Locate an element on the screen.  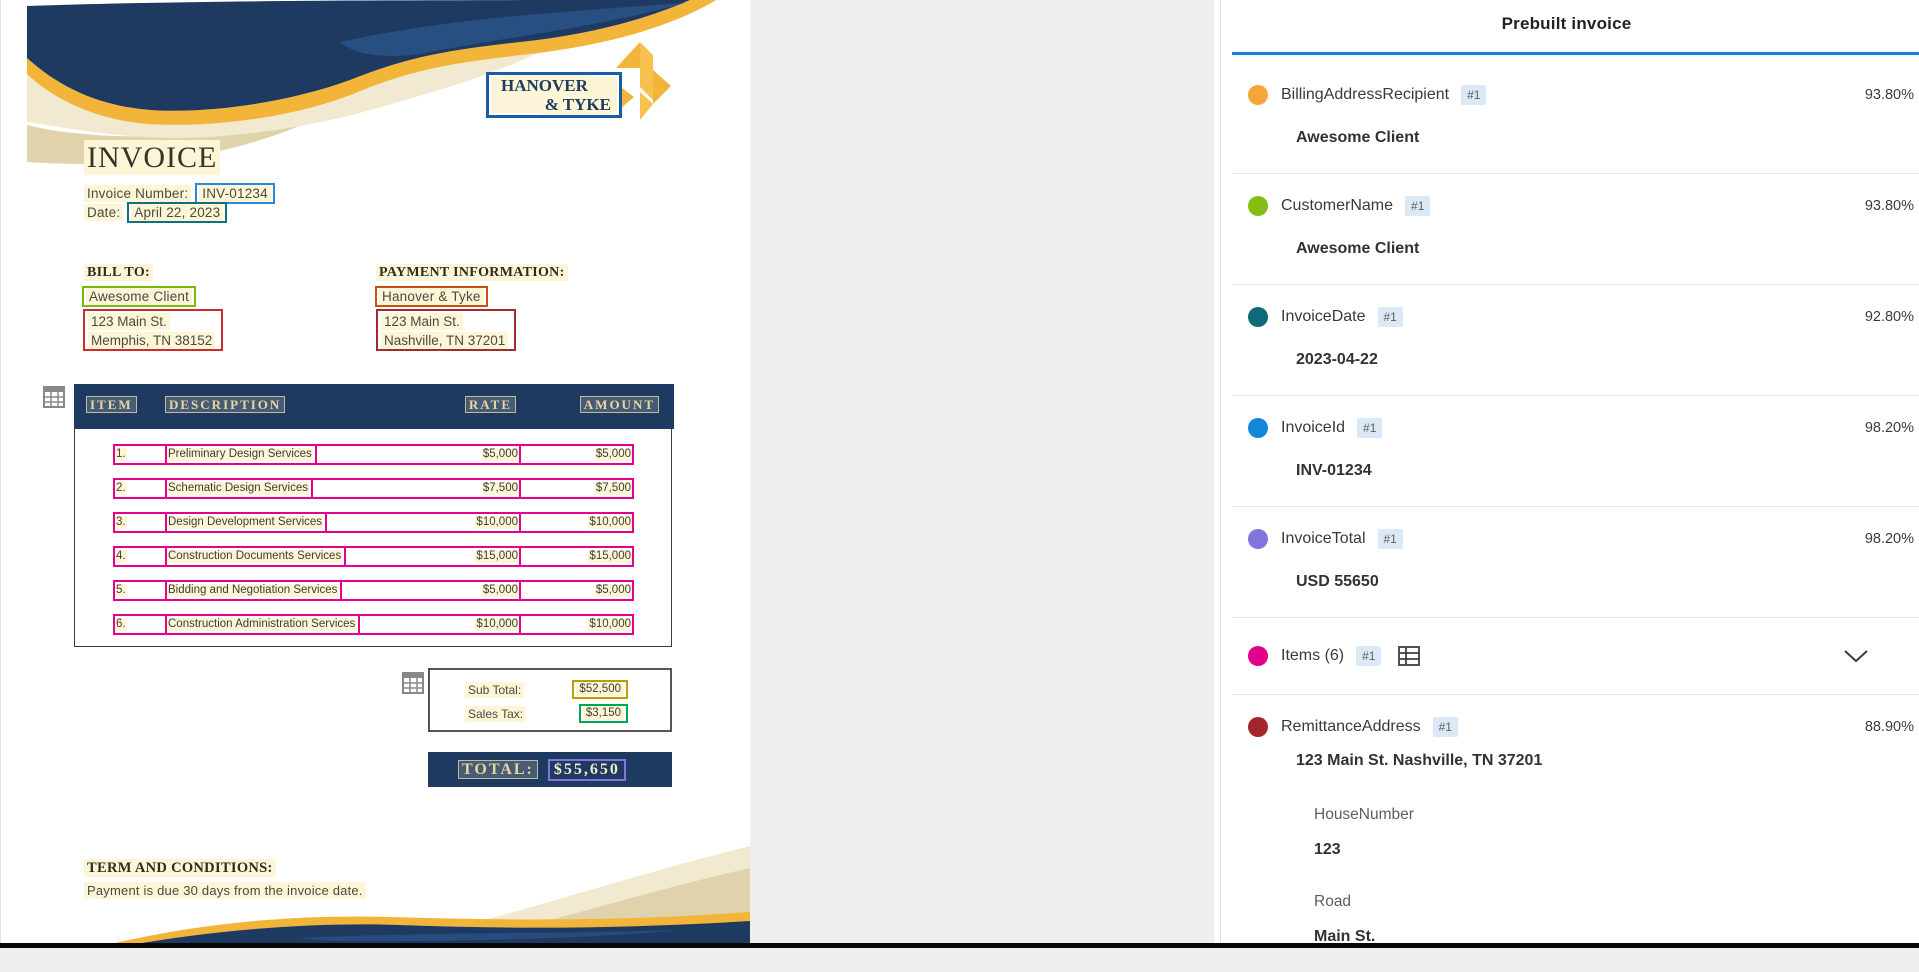
invoice-number-label: Invoice Number: is located at coordinates (138, 193).